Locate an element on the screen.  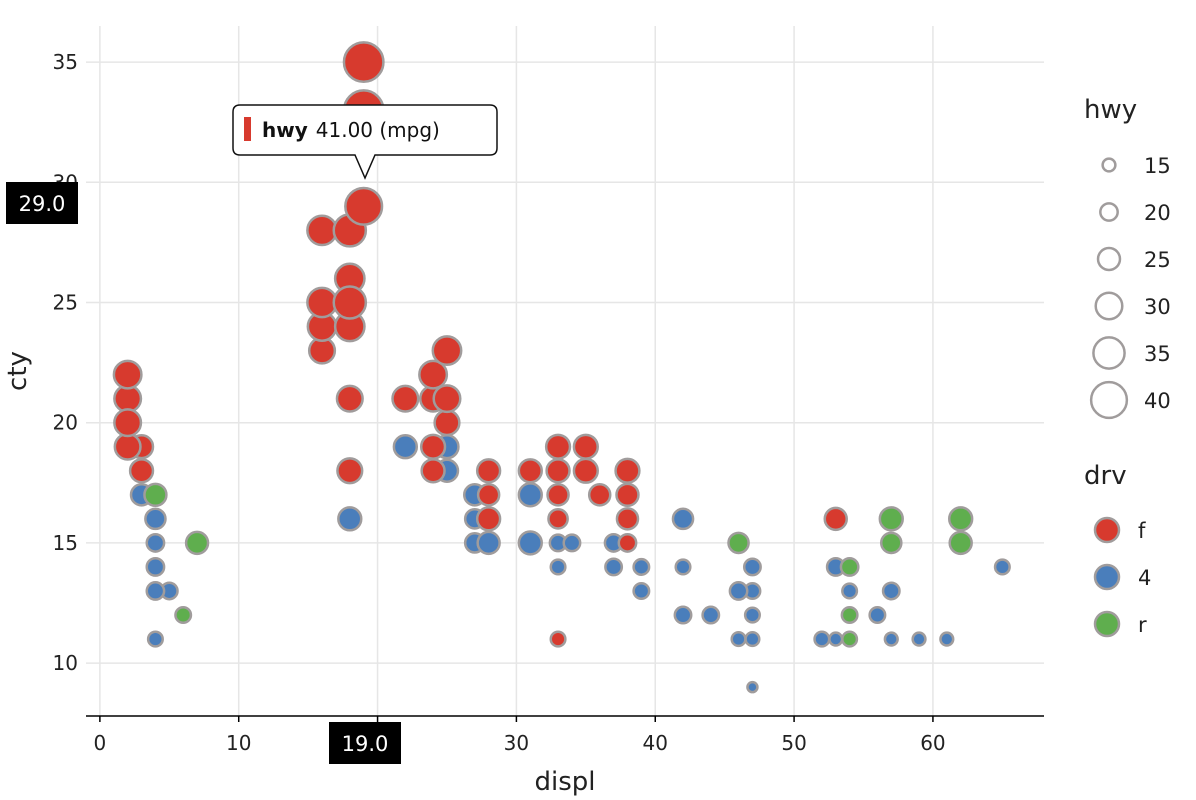
y-value-badge: 29.0 is located at coordinates (42, 203).